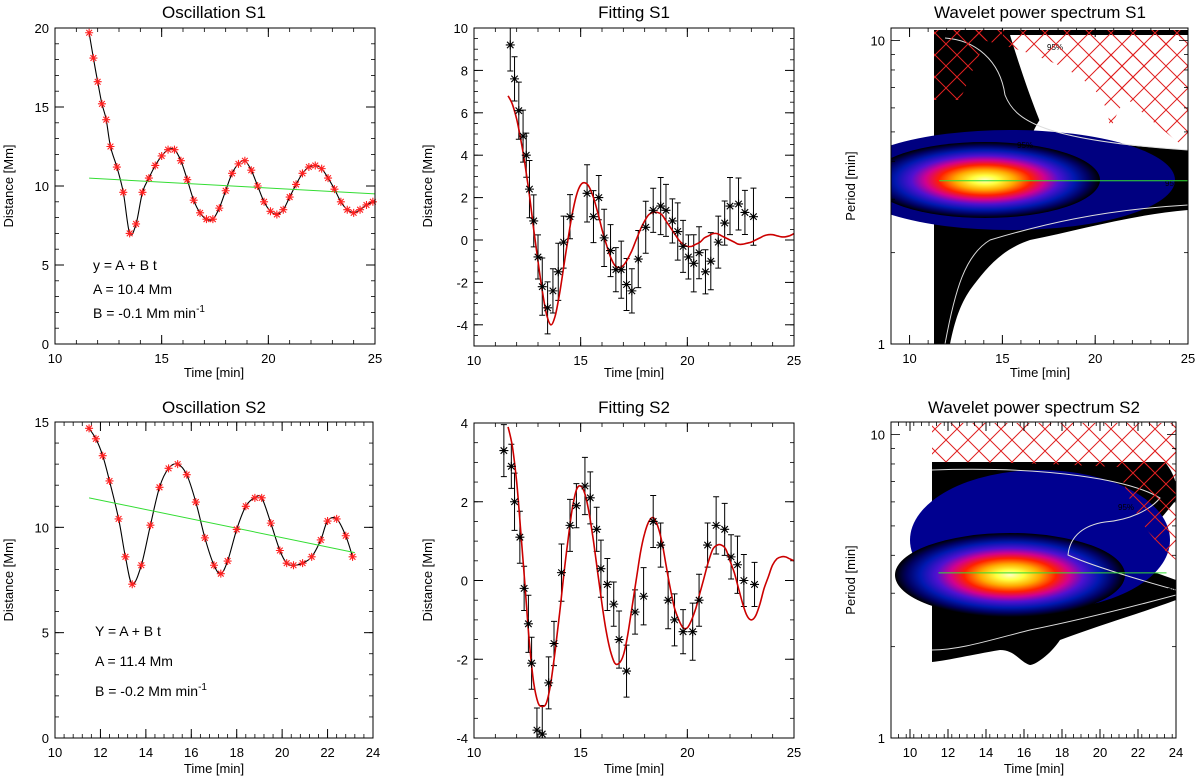  I want to click on contour-95-s1-lower, so click(1066, 274).